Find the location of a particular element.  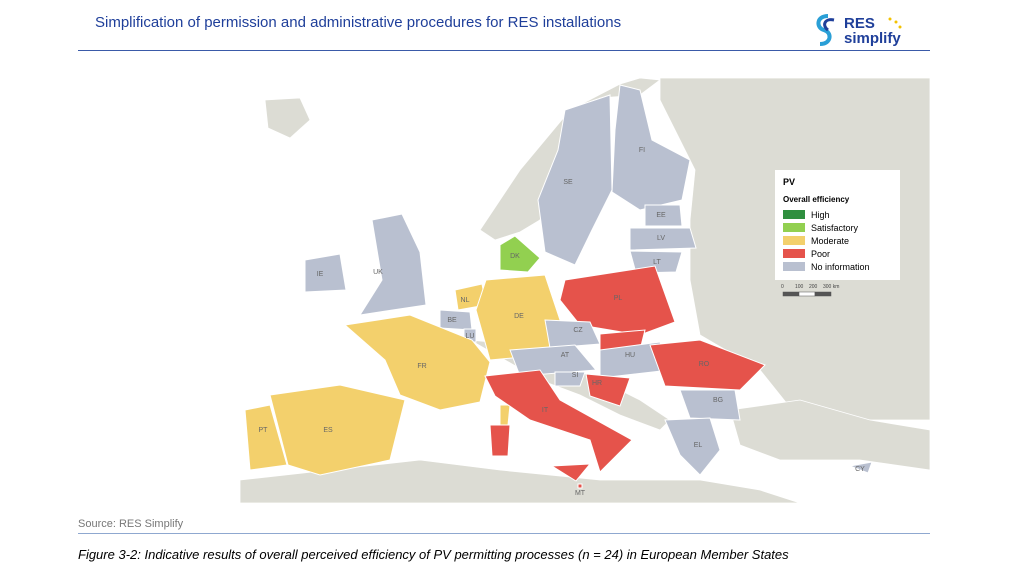

scale-label: 300 km is located at coordinates (831, 287).